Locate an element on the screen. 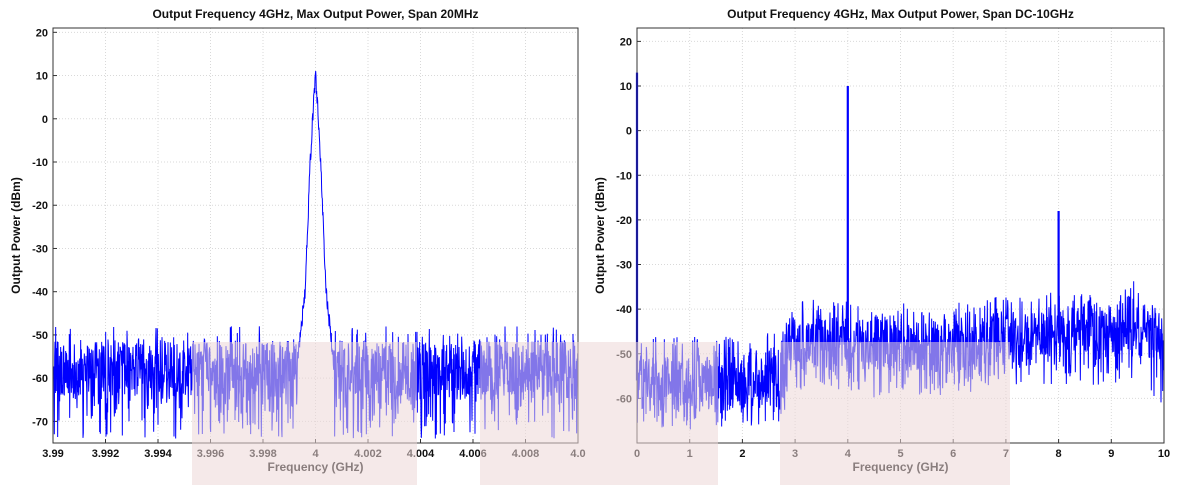  trace-line is located at coordinates (900, 355).